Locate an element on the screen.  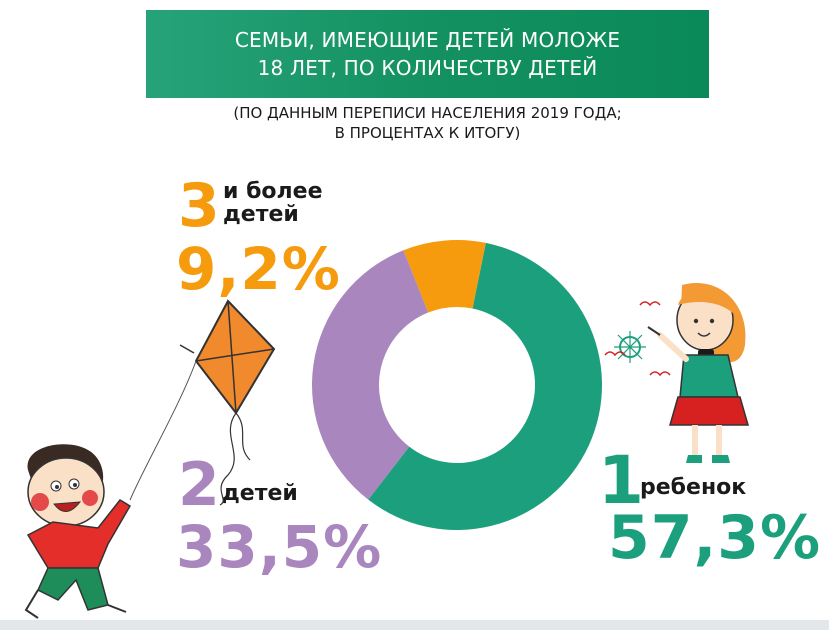
donut-slice-three-plus is located at coordinates (444, 276).